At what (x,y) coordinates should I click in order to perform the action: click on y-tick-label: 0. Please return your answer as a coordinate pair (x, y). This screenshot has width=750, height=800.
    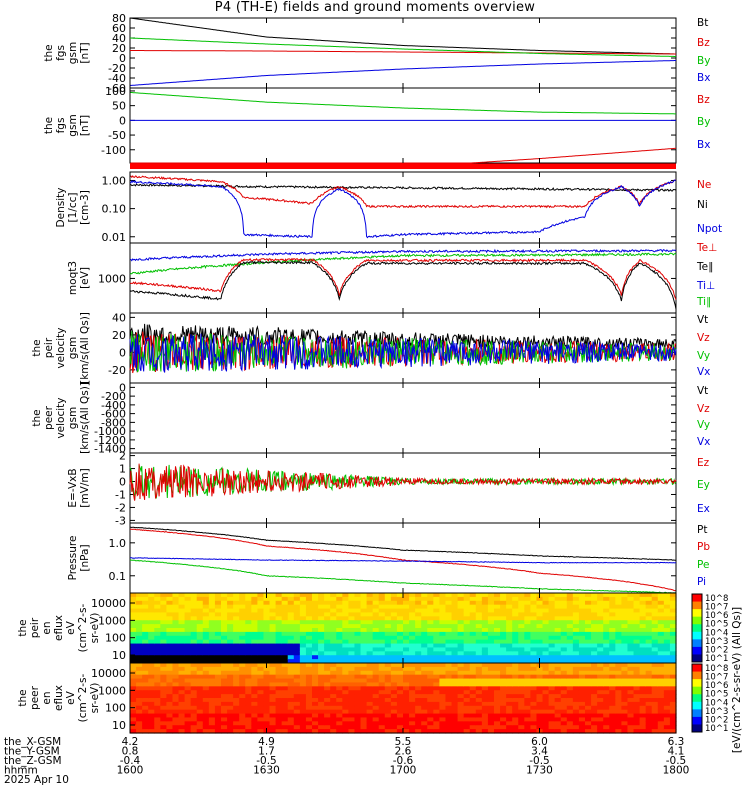
    Looking at the image, I should click on (122, 120).